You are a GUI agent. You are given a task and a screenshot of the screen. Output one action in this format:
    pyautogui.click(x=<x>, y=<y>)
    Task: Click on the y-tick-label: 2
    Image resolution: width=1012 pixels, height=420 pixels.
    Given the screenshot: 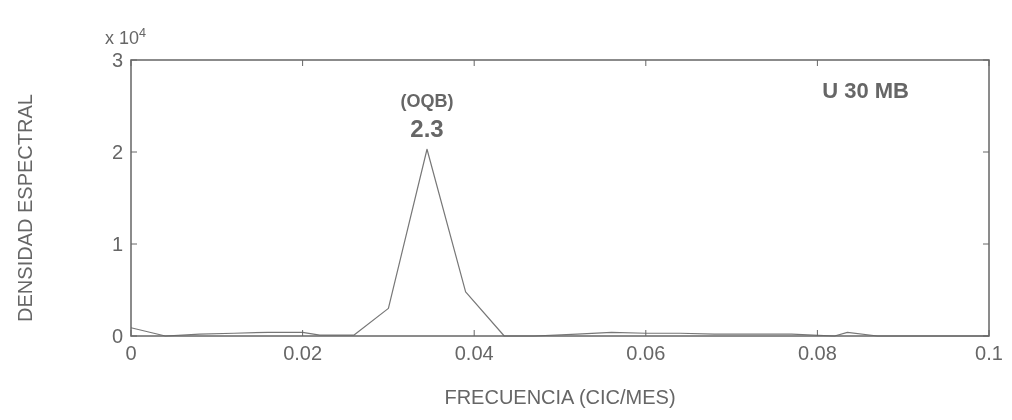 What is the action you would take?
    pyautogui.click(x=117, y=152)
    